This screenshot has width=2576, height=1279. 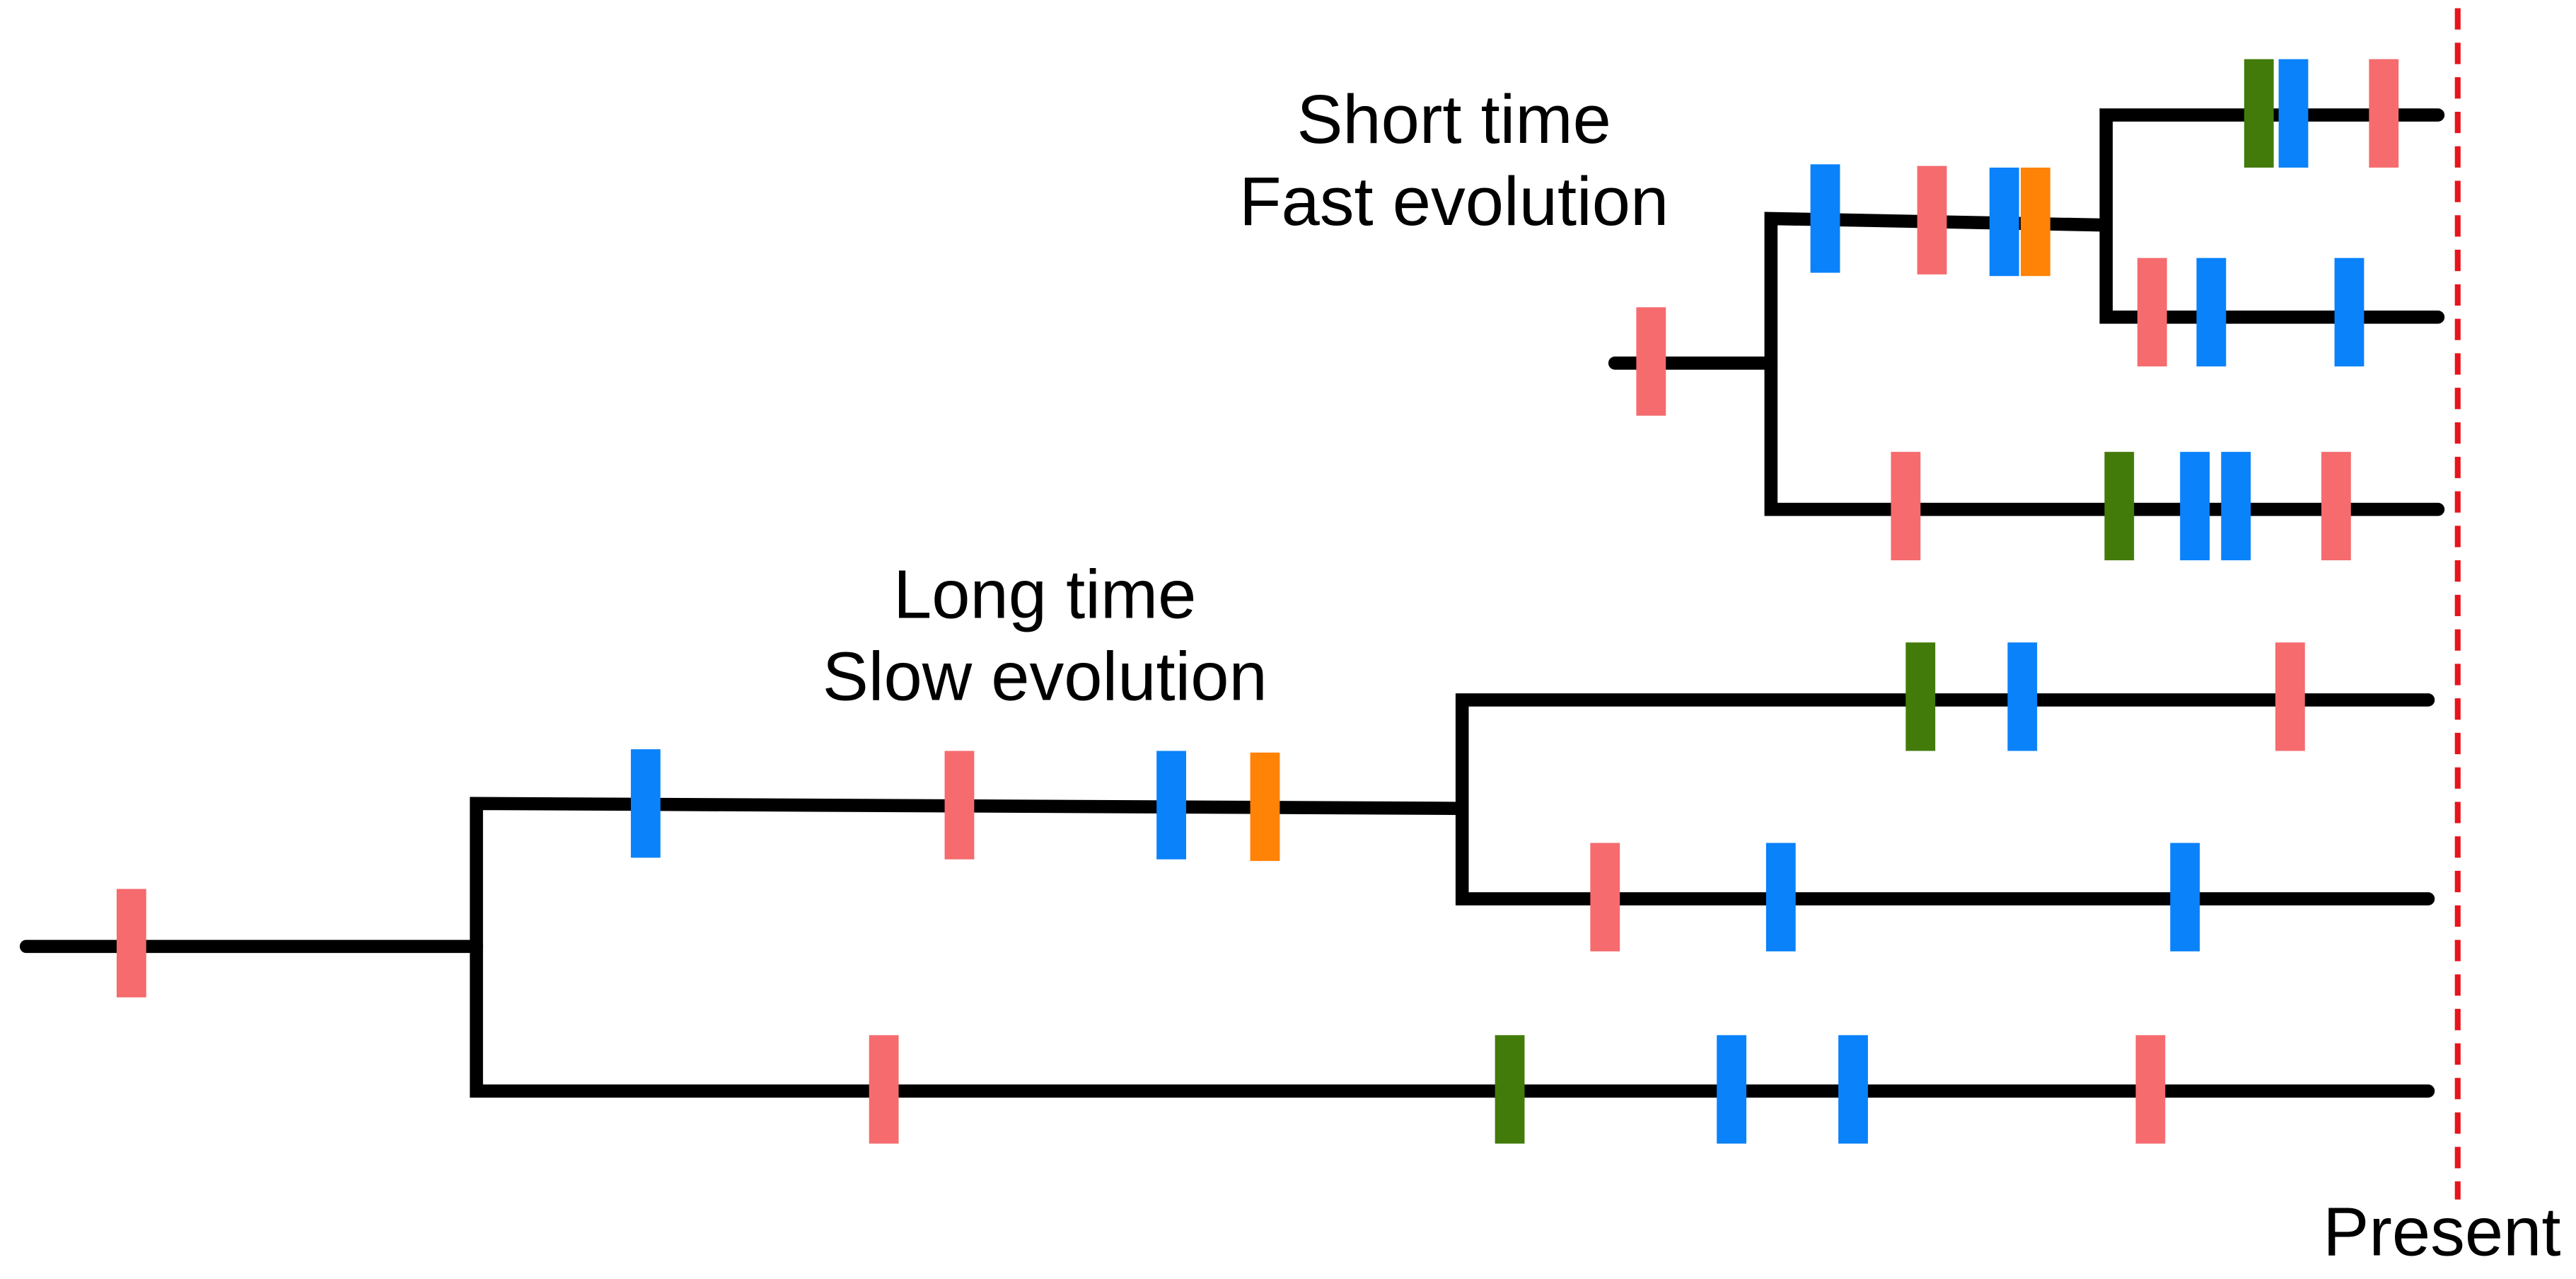 What do you see at coordinates (1453, 119) in the screenshot?
I see `short-time-label: Short time` at bounding box center [1453, 119].